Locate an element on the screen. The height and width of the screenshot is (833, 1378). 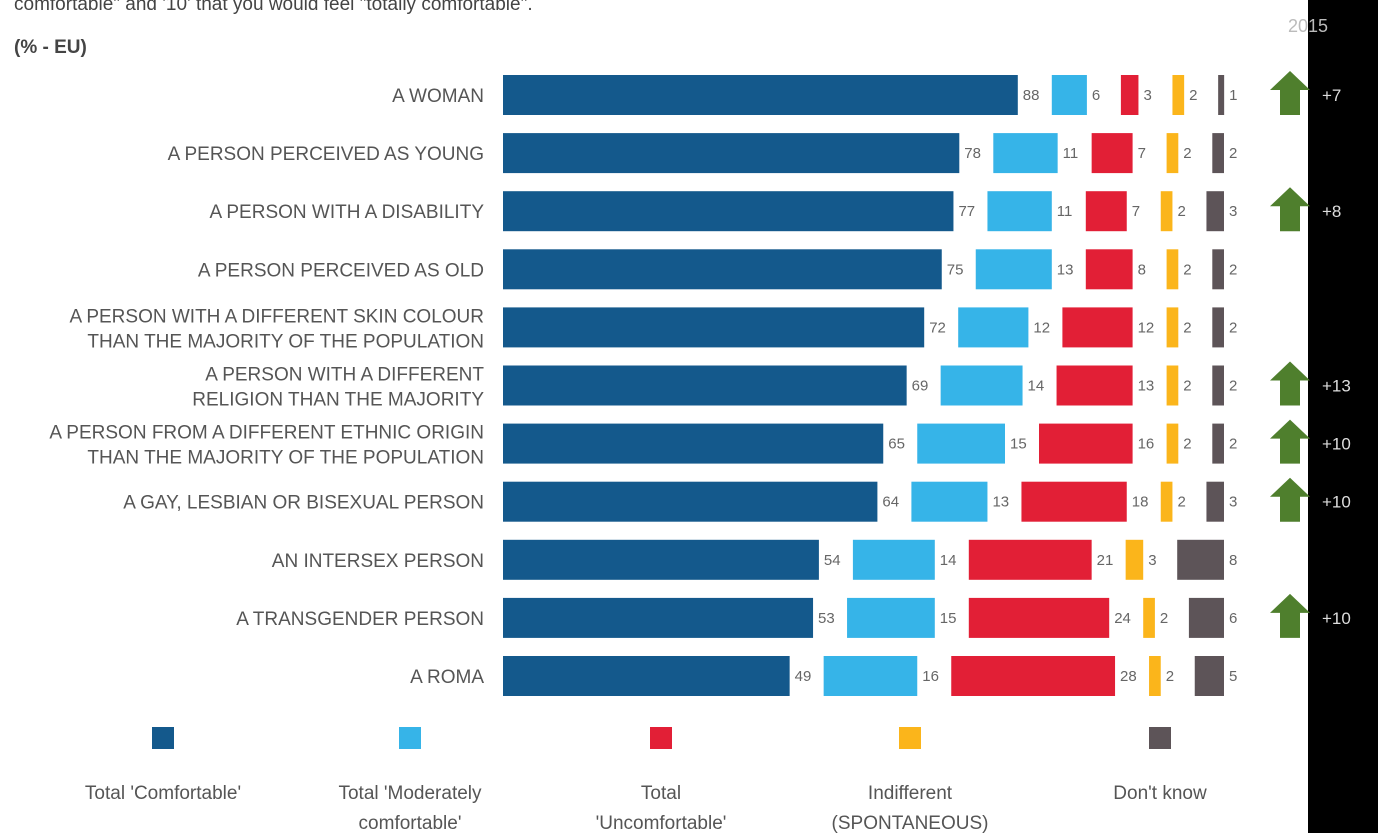
value-label-dont-know: 8 is located at coordinates (1233, 560).